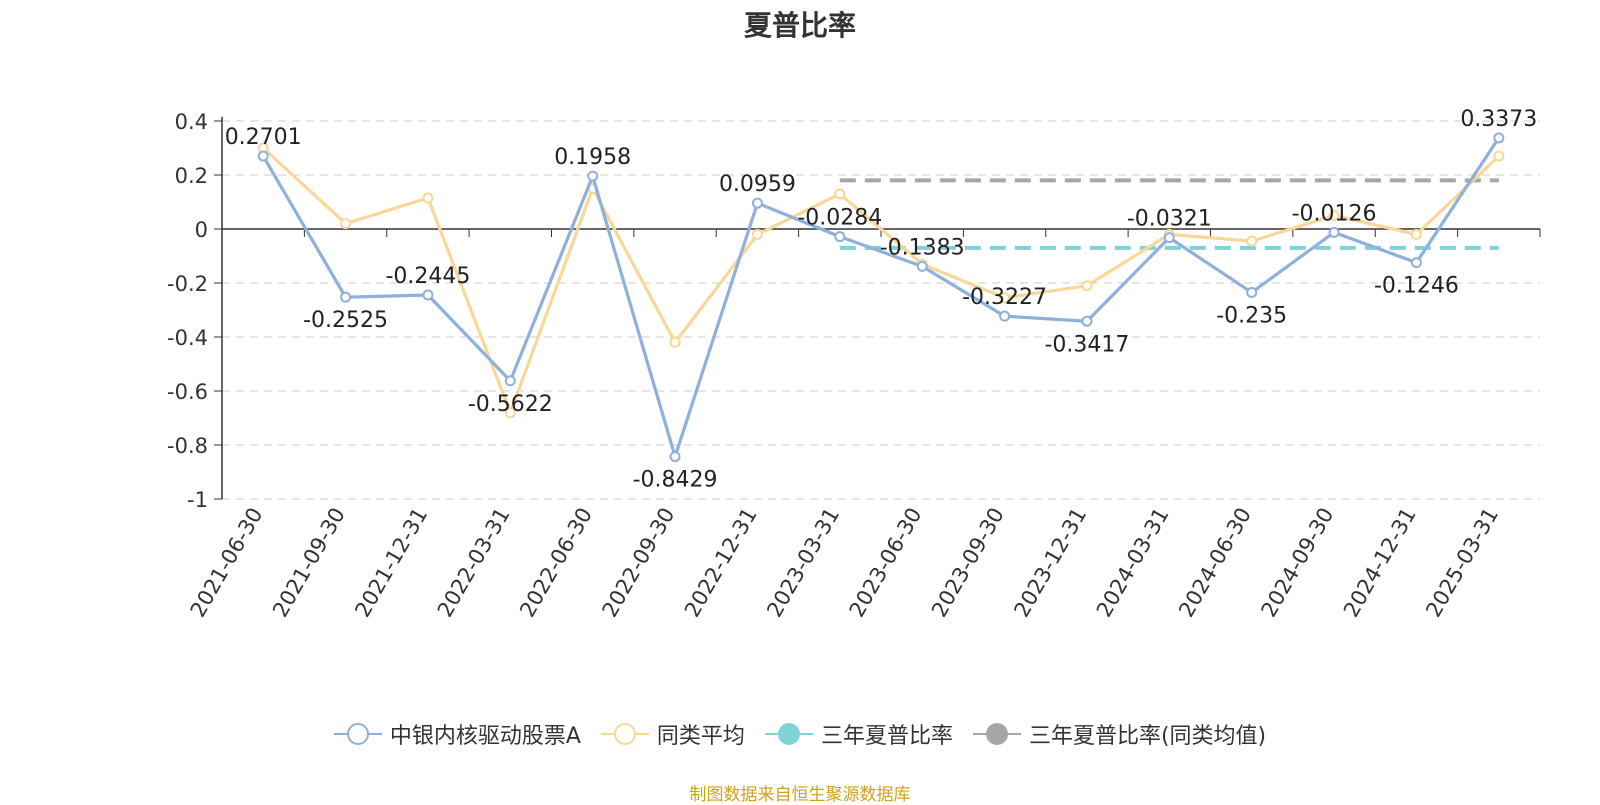 Image resolution: width=1600 pixels, height=805 pixels. Describe the element at coordinates (675, 480) in the screenshot. I see `fund-data-label: -0.8429` at that location.